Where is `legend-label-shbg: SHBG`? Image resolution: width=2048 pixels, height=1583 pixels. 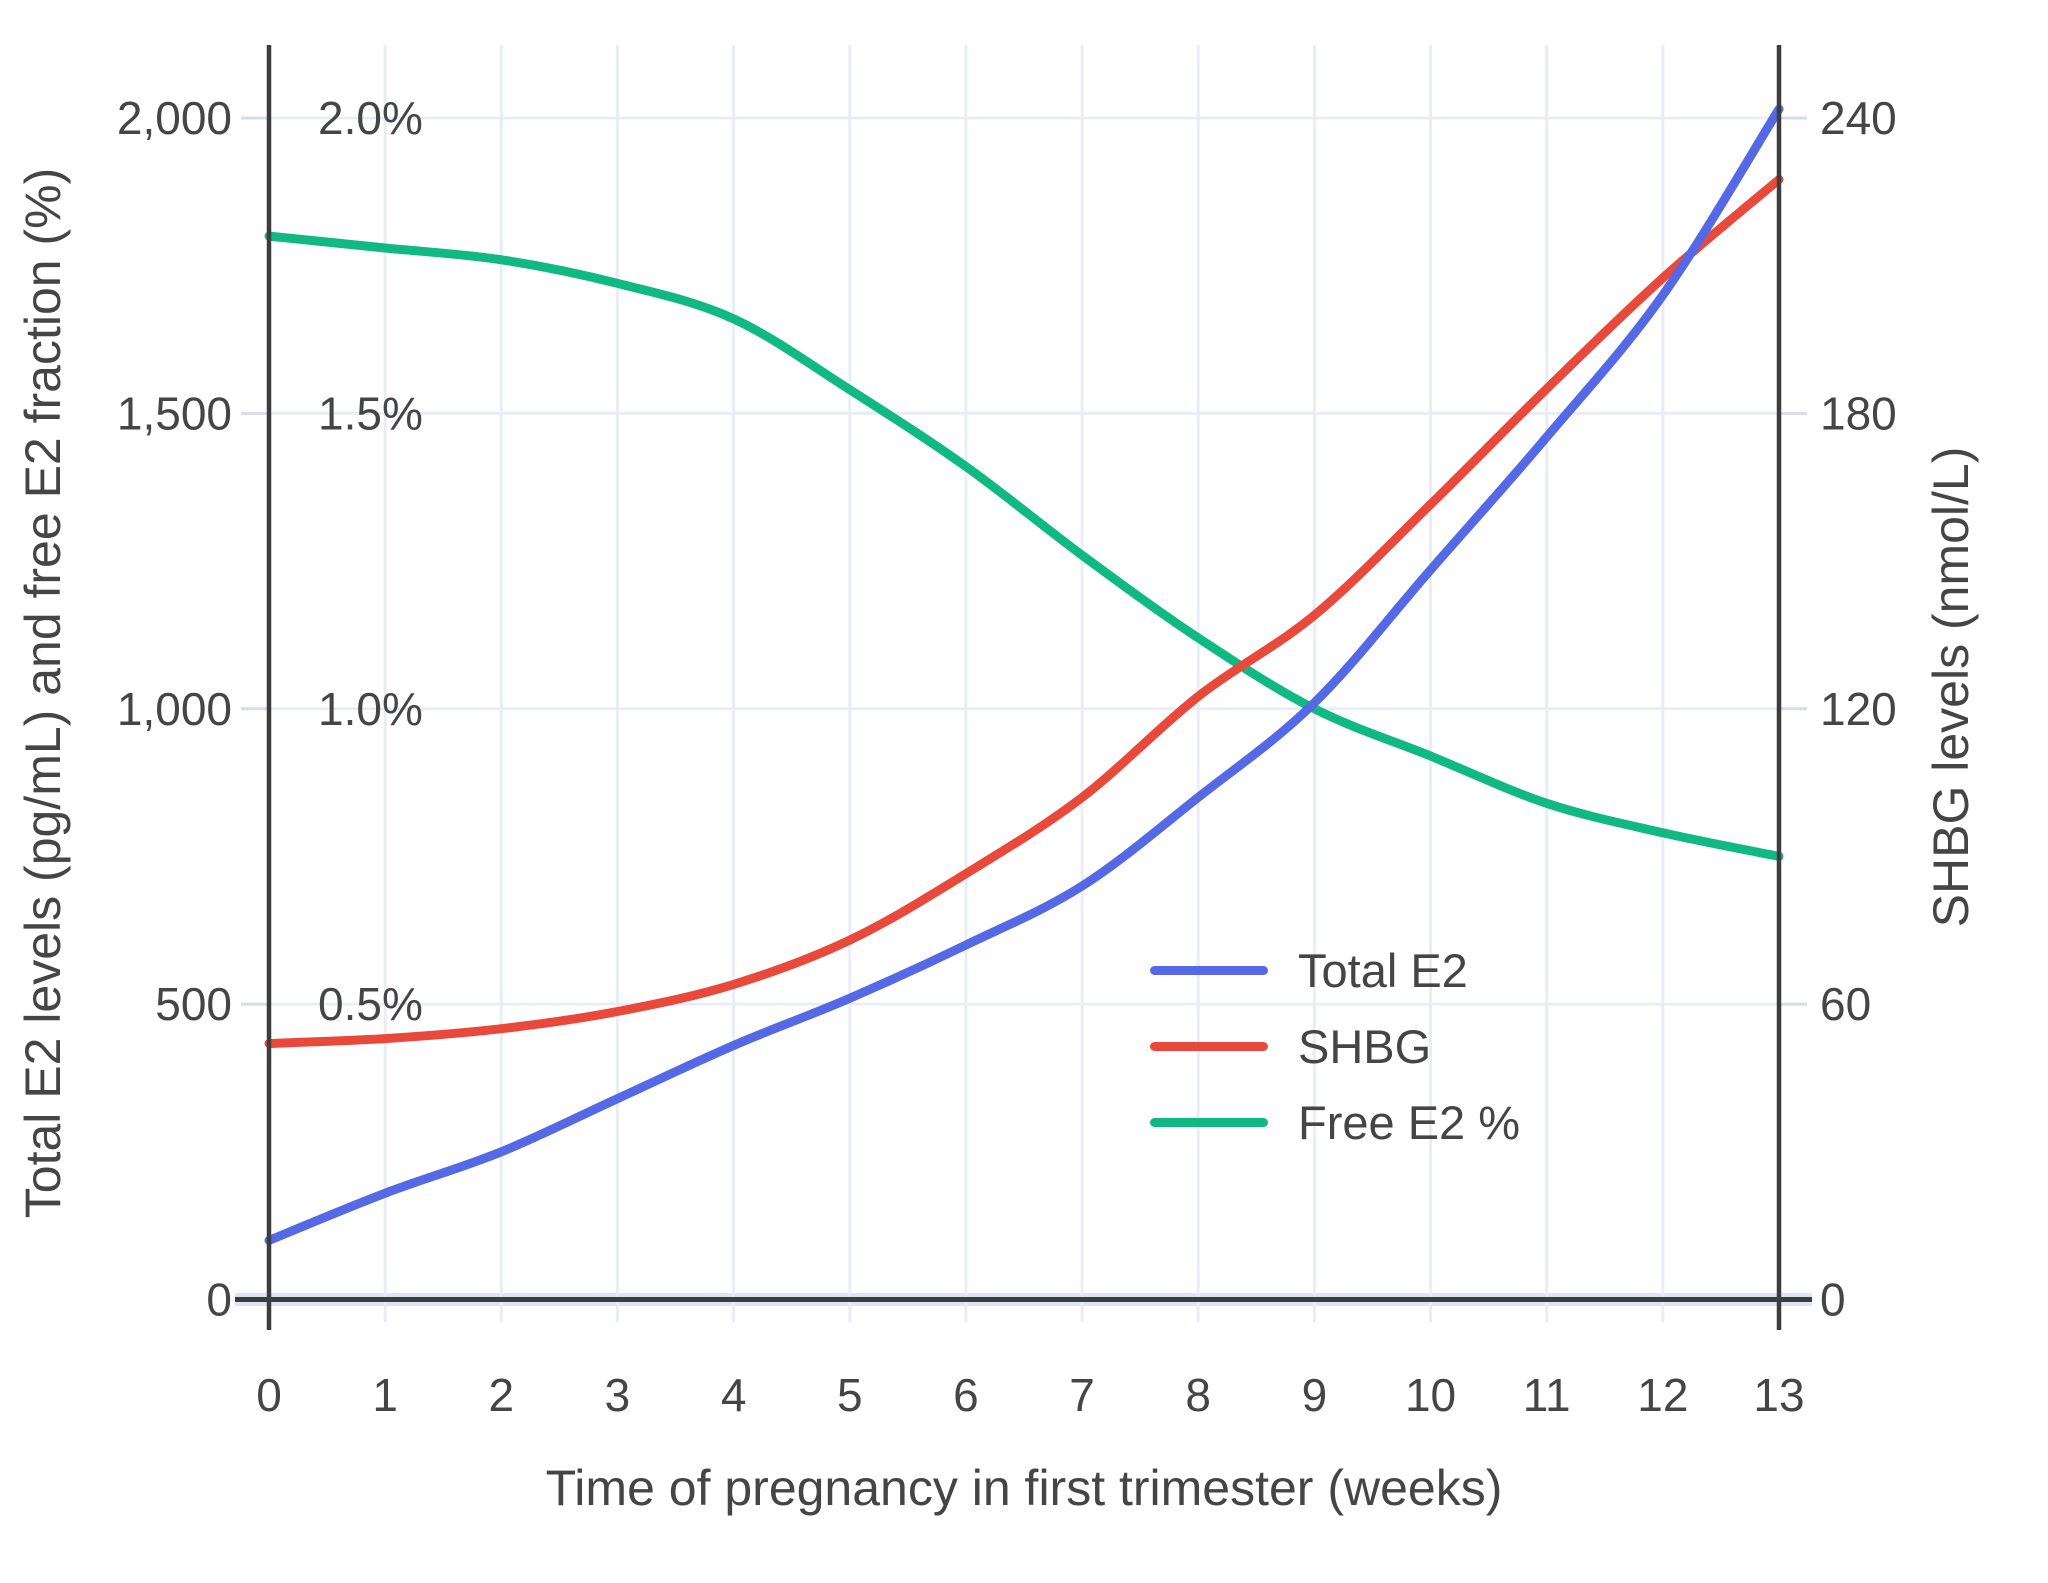 legend-label-shbg: SHBG is located at coordinates (1365, 1046).